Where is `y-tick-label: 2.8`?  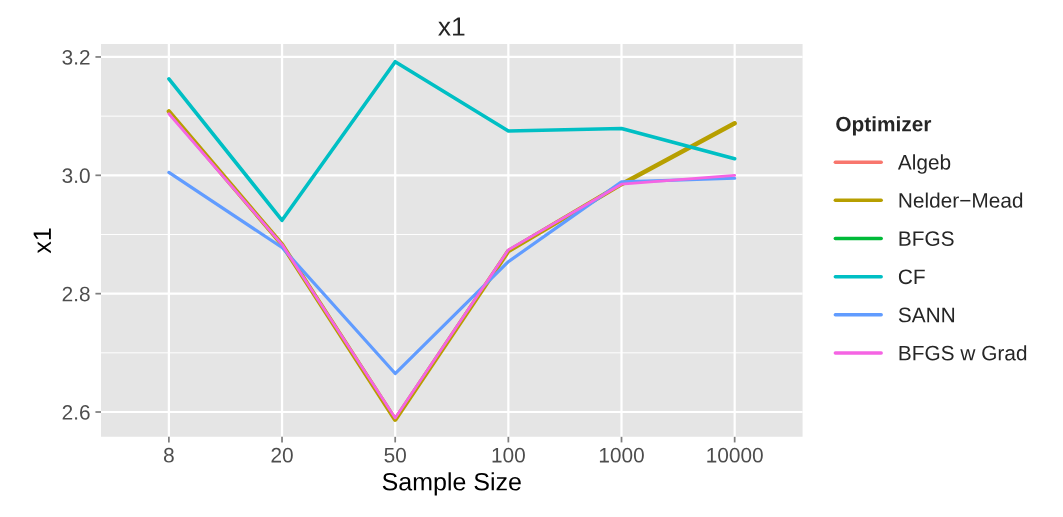 y-tick-label: 2.8 is located at coordinates (76, 294).